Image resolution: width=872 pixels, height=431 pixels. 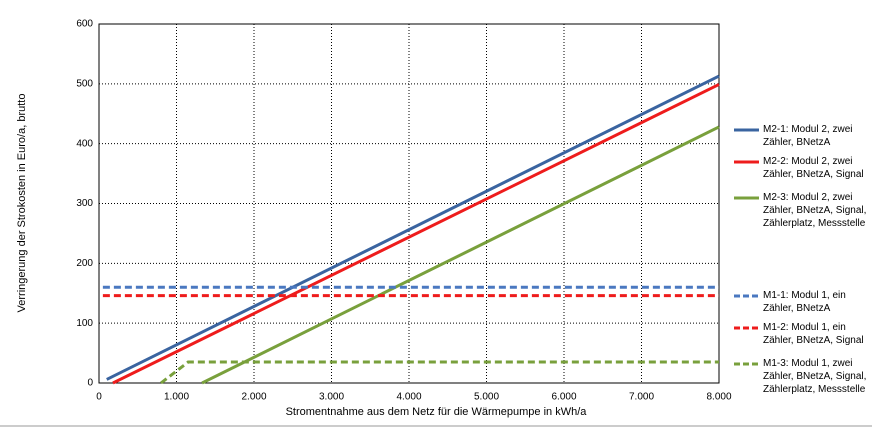 I want to click on x-tick-label: 1.000, so click(x=176, y=397).